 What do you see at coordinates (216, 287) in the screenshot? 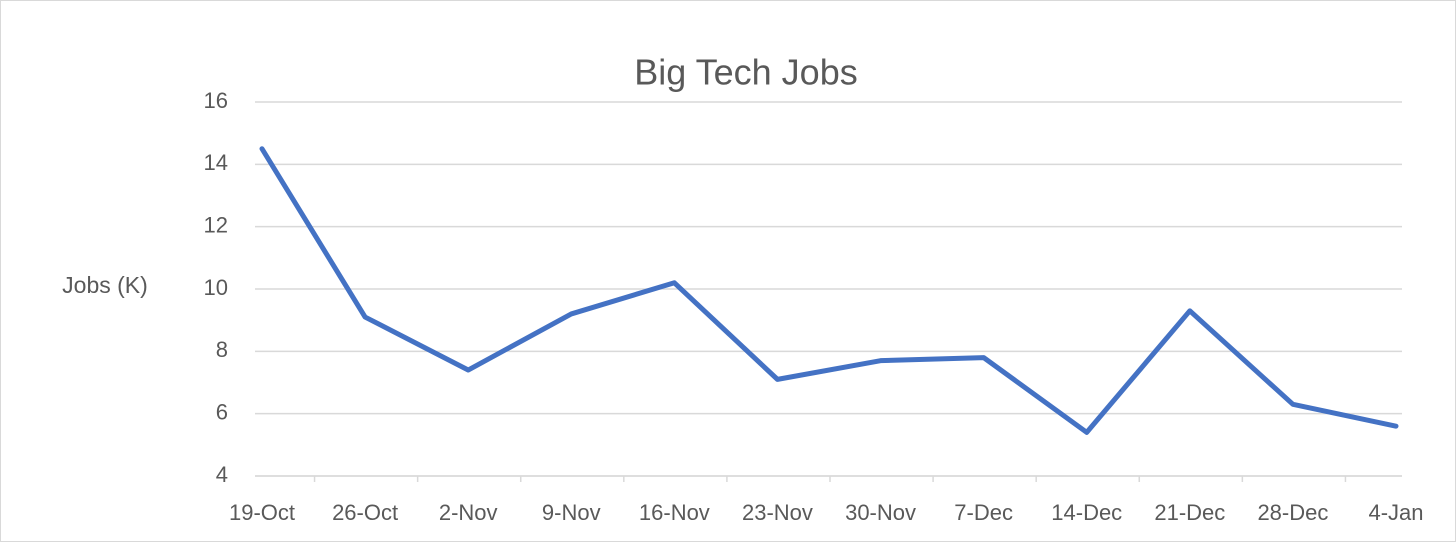
I see `y-tick-label: 10` at bounding box center [216, 287].